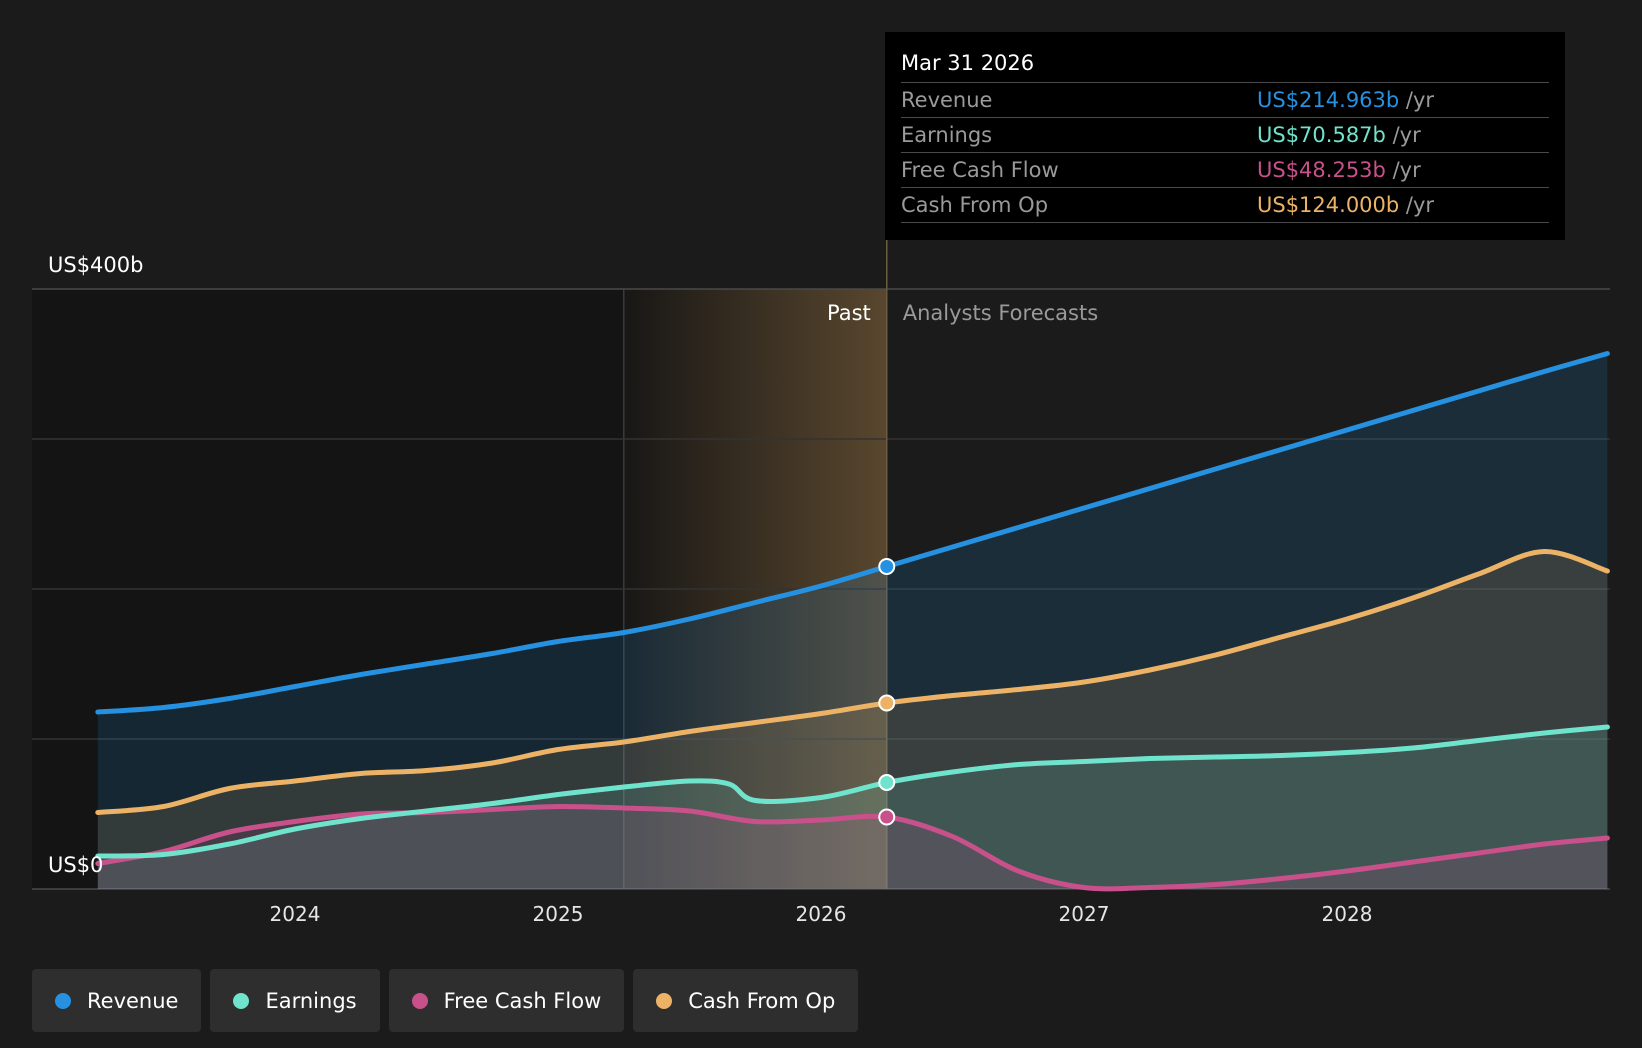 This screenshot has width=1642, height=1048. I want to click on tooltip-row-earnings: Earnings US$70.587b /yr, so click(1225, 135).